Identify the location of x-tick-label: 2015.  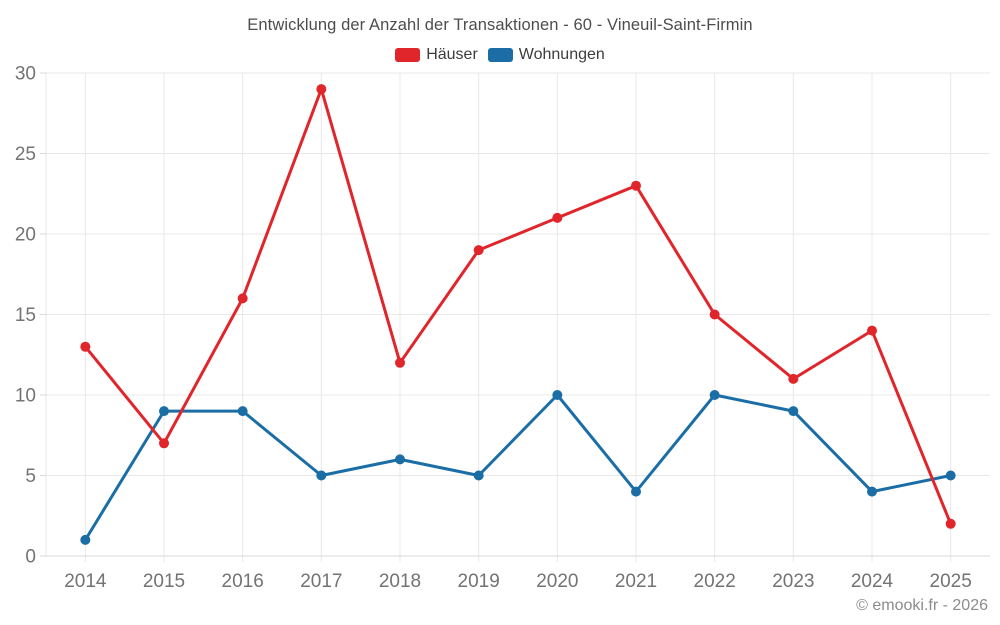
(164, 581).